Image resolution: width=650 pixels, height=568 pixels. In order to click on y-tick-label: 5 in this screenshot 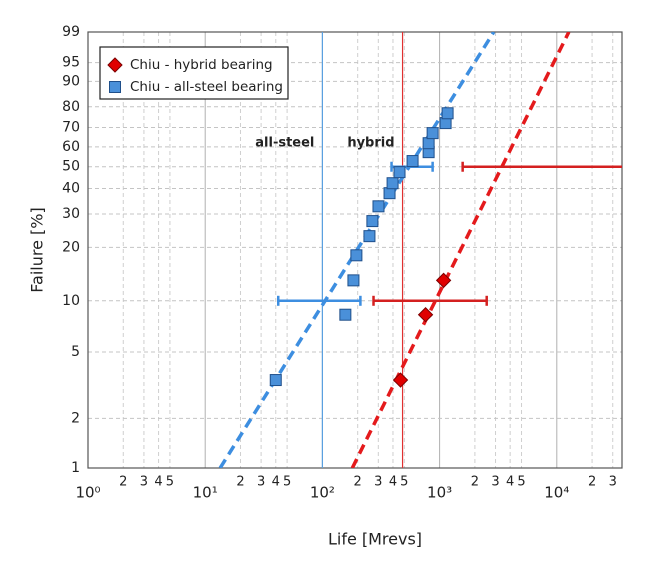, I will do `click(75, 352)`.